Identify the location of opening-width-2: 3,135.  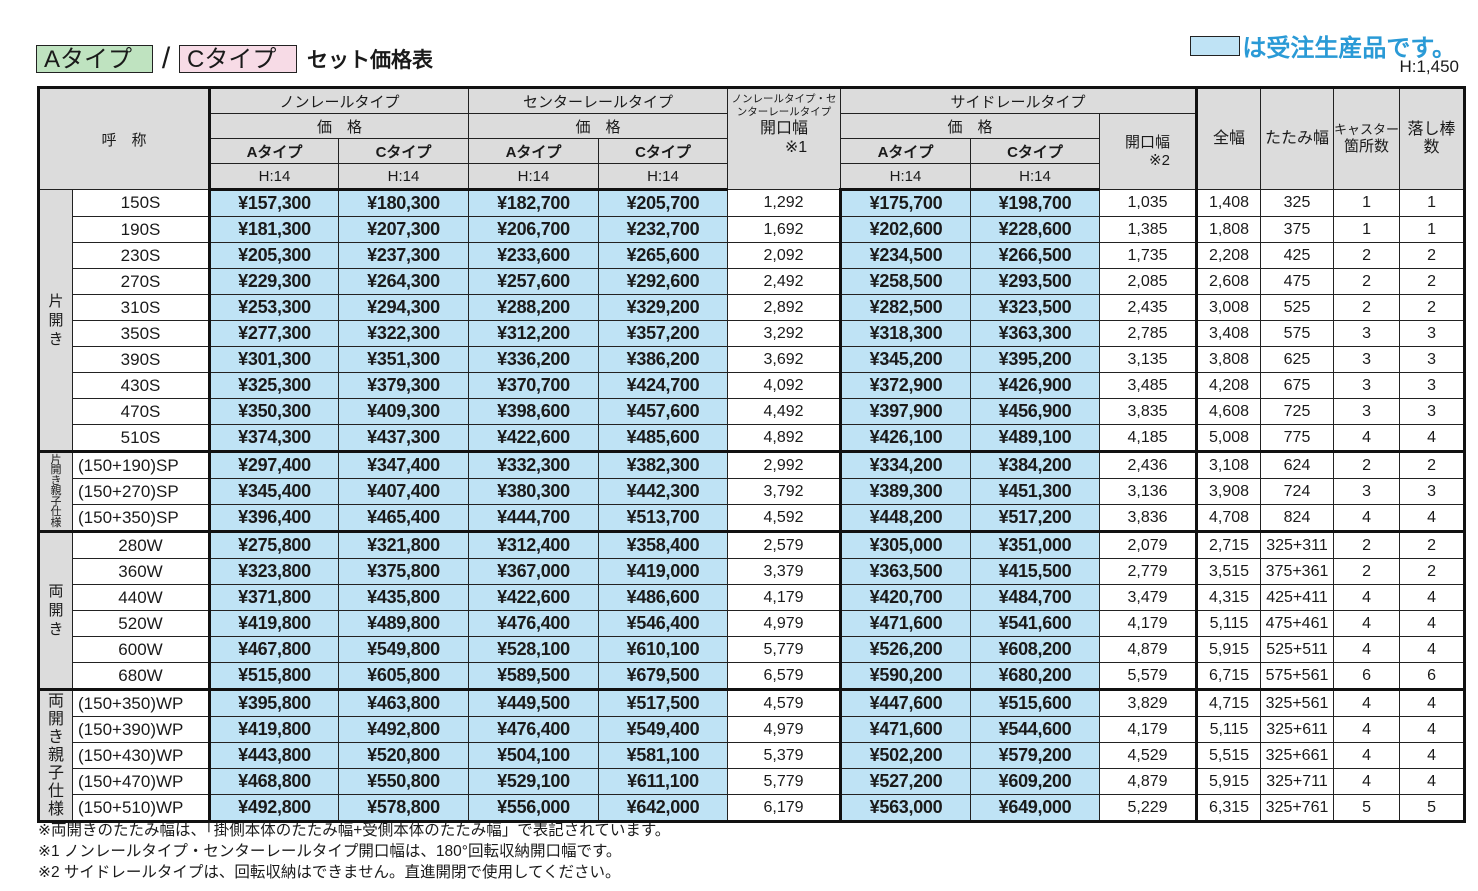
(1148, 359).